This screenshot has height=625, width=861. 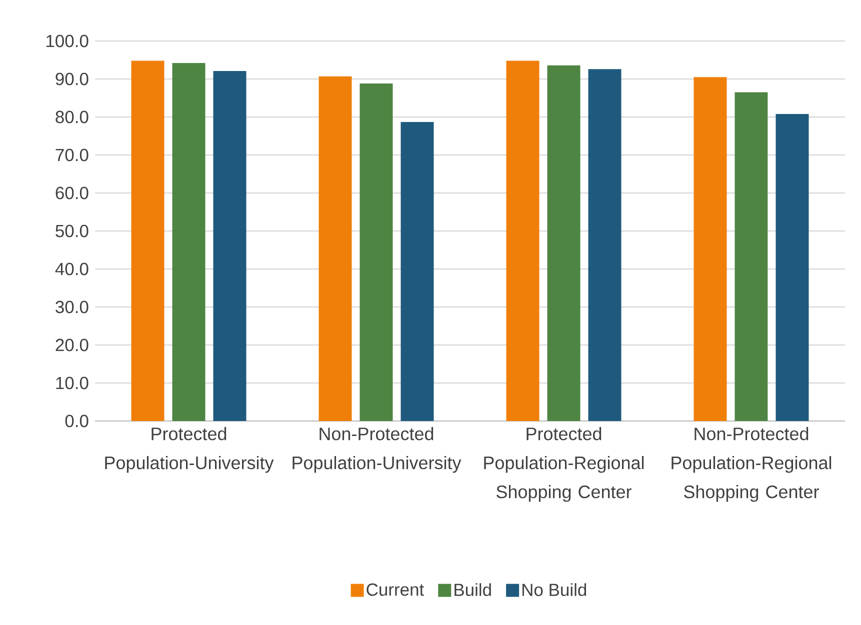 What do you see at coordinates (395, 589) in the screenshot?
I see `legend-label: Current` at bounding box center [395, 589].